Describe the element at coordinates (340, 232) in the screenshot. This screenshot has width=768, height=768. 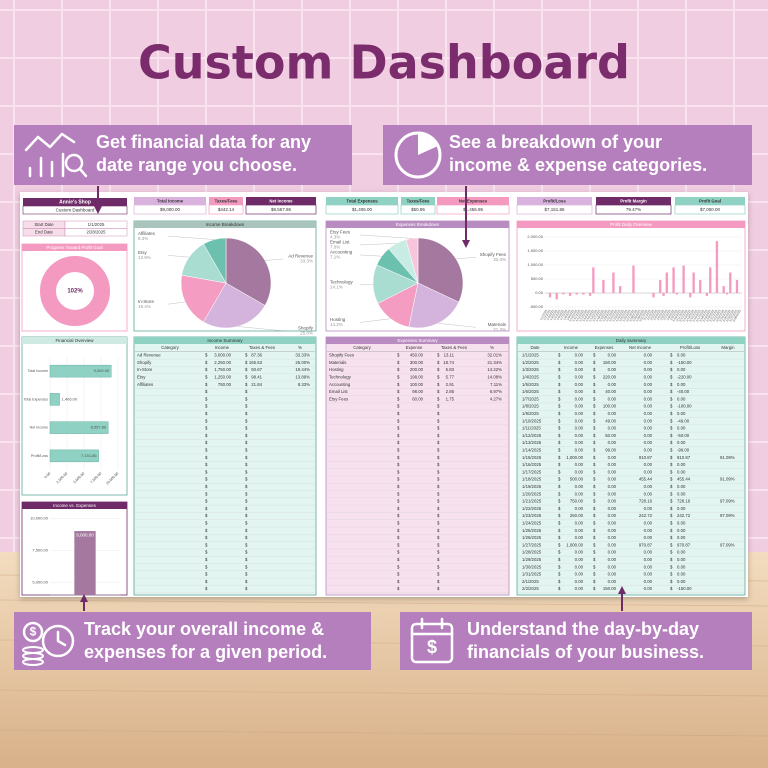
I see `slice-label: Etsy Fees` at that location.